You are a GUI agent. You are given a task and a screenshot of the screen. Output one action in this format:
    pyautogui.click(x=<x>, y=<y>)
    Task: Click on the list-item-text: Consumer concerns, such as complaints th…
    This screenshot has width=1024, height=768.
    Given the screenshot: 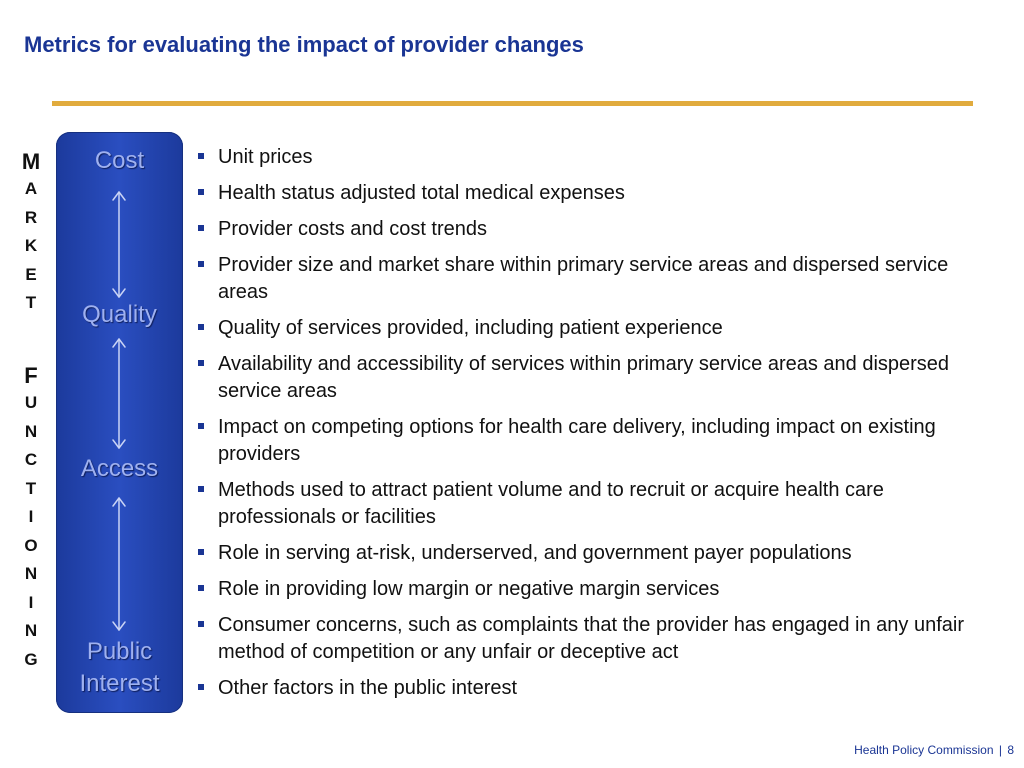 What is the action you would take?
    pyautogui.click(x=591, y=638)
    